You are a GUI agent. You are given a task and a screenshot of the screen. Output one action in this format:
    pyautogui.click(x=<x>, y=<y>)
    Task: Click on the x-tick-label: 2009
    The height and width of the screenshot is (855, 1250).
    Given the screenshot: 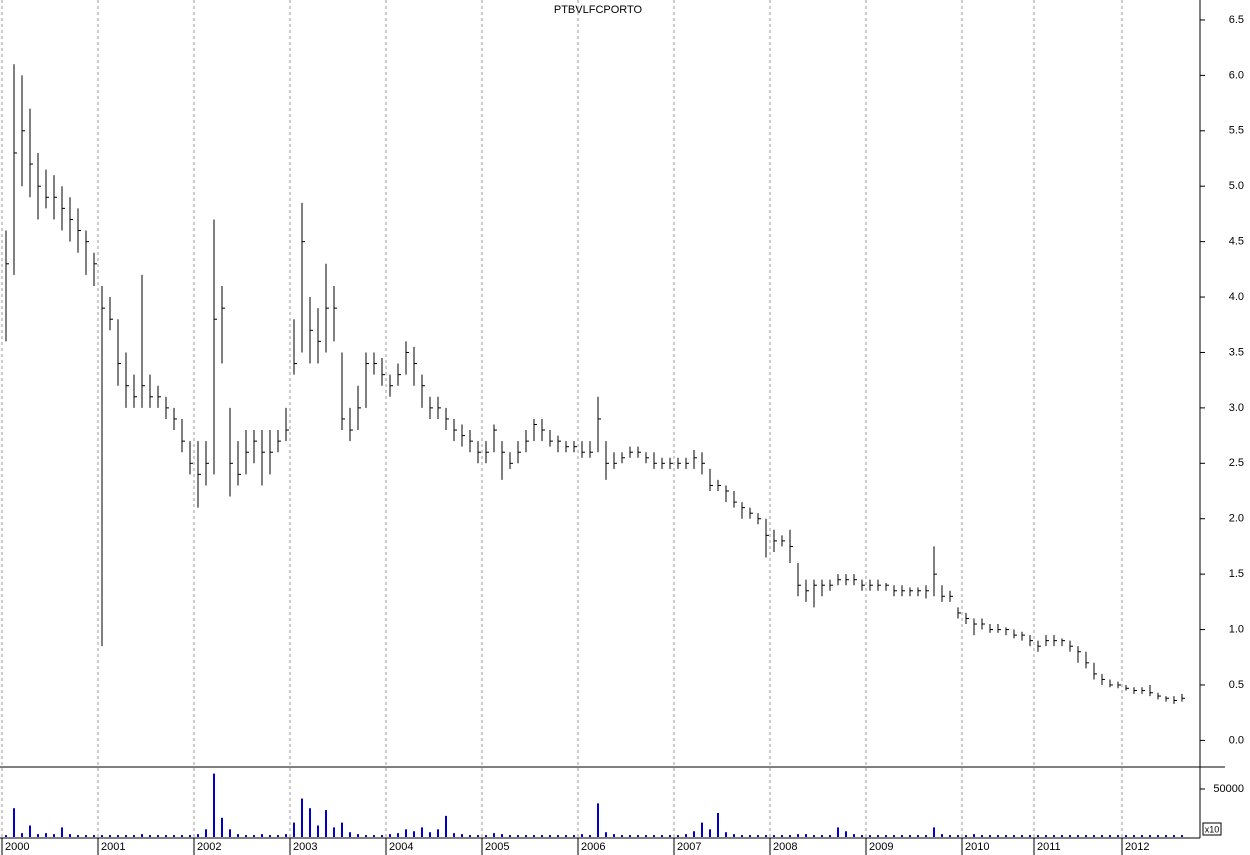 What is the action you would take?
    pyautogui.click(x=881, y=847)
    